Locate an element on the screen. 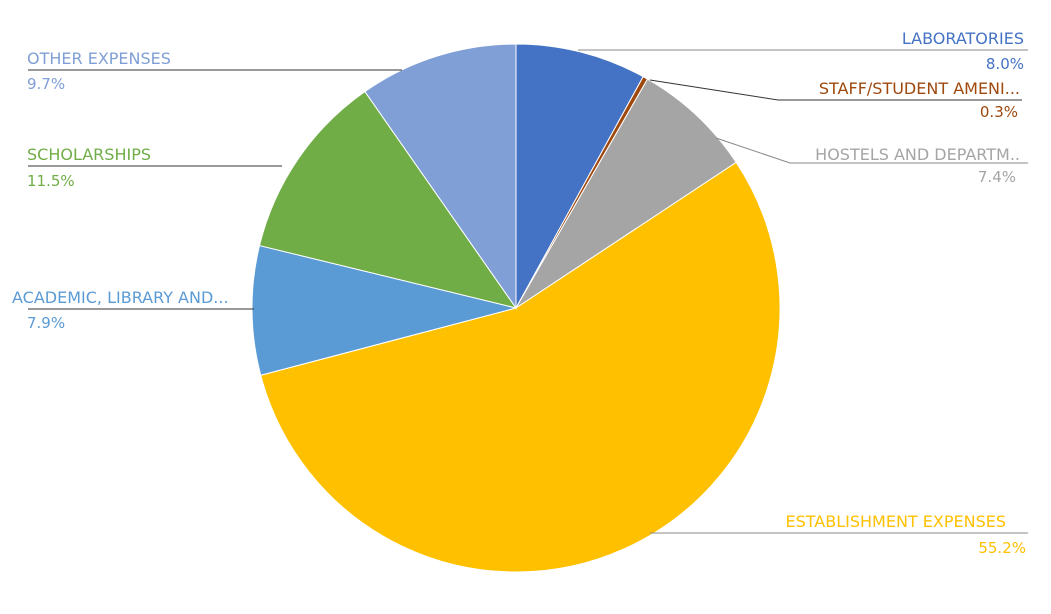  data-value-label: 0.3% is located at coordinates (999, 112).